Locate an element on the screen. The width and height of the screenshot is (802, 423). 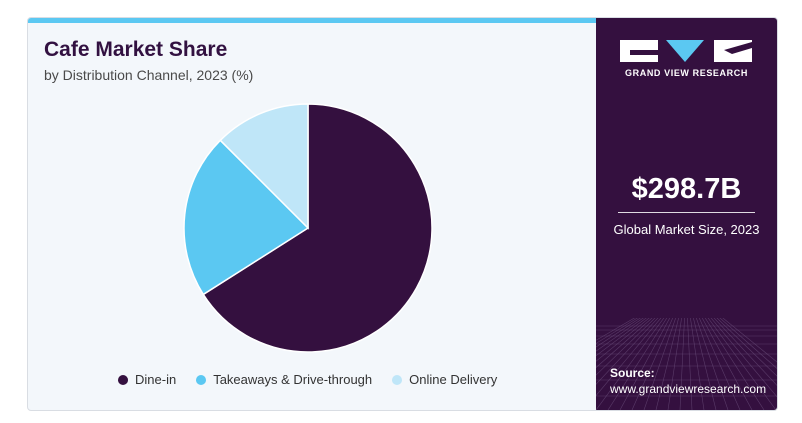
market-size-value: $298.7B is located at coordinates (686, 189).